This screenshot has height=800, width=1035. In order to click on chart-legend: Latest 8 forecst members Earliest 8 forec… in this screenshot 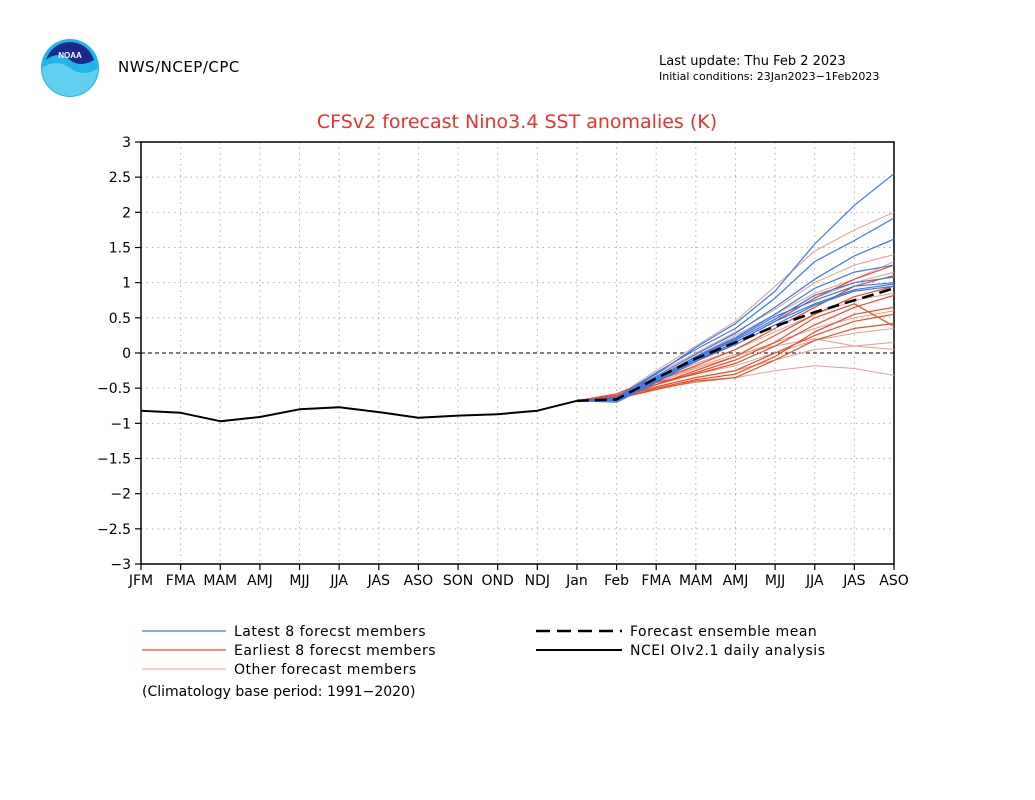, I will do `click(484, 651)`.